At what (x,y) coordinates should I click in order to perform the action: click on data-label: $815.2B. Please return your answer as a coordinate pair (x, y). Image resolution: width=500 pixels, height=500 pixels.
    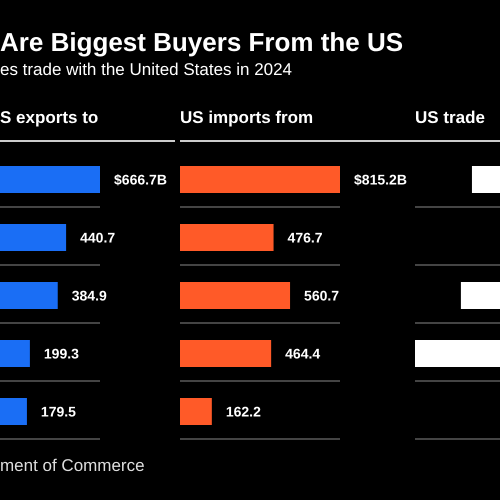
    Looking at the image, I should click on (380, 179).